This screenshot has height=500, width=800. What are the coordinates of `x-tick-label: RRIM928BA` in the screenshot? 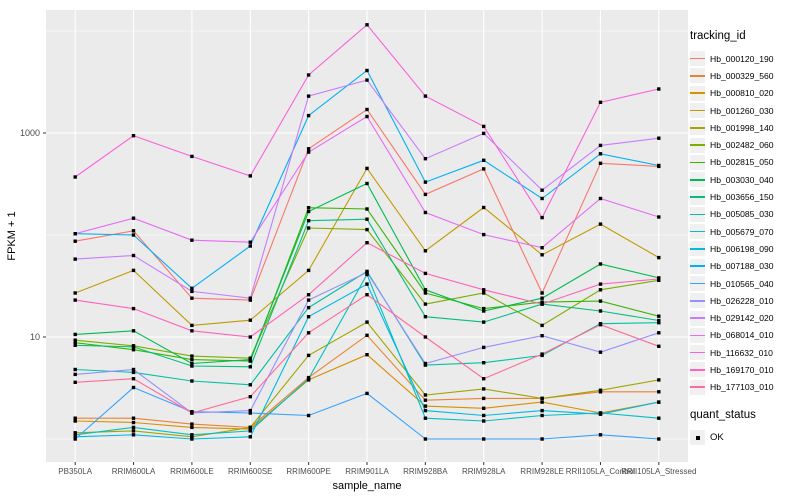 It's located at (425, 471).